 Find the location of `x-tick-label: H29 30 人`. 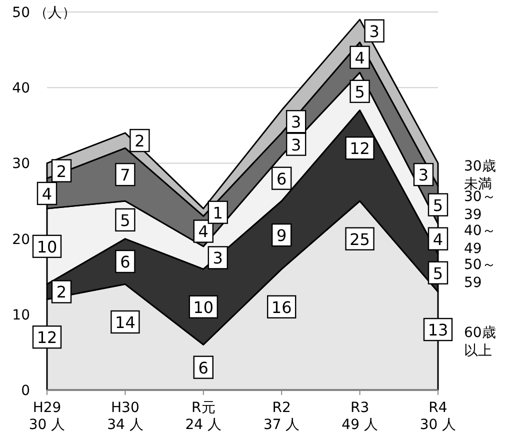

x-tick-label: H29 30 人 is located at coordinates (47, 416).